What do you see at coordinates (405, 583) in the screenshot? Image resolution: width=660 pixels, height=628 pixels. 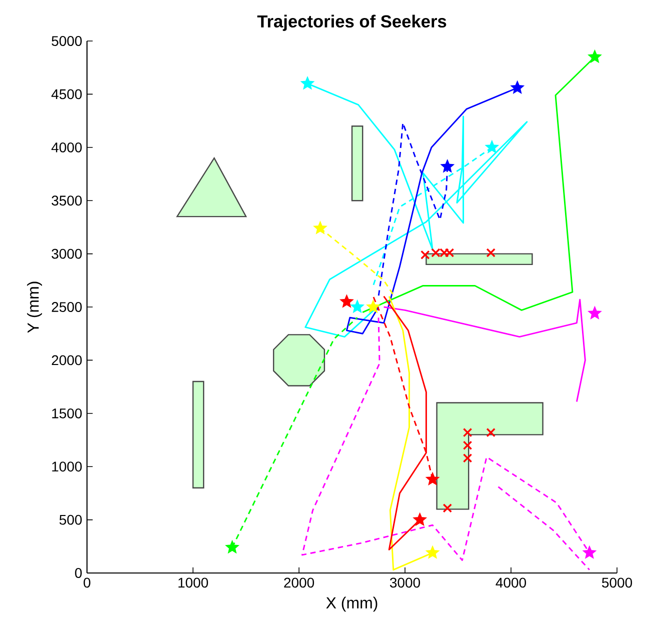 I see `x-tick-label: 3000` at bounding box center [405, 583].